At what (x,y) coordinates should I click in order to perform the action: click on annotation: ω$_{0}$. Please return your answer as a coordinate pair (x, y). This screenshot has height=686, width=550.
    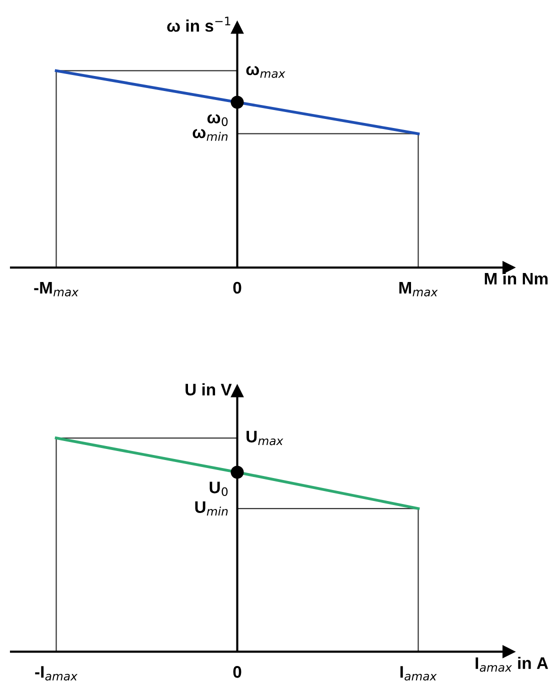
    Looking at the image, I should click on (217, 120).